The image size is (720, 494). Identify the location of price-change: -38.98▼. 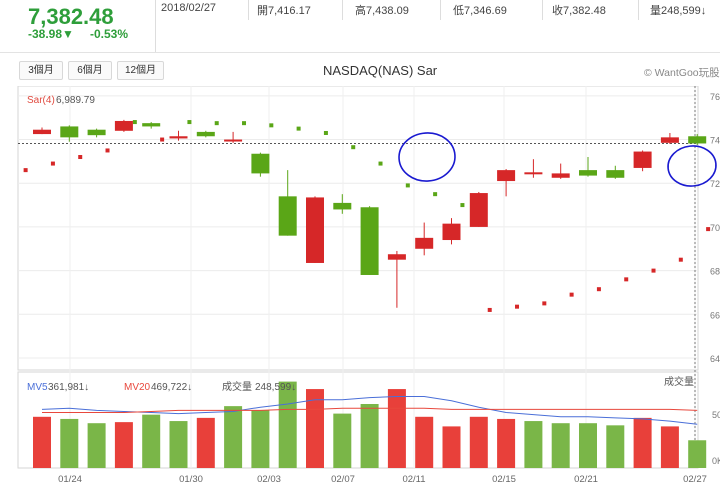
(51, 34).